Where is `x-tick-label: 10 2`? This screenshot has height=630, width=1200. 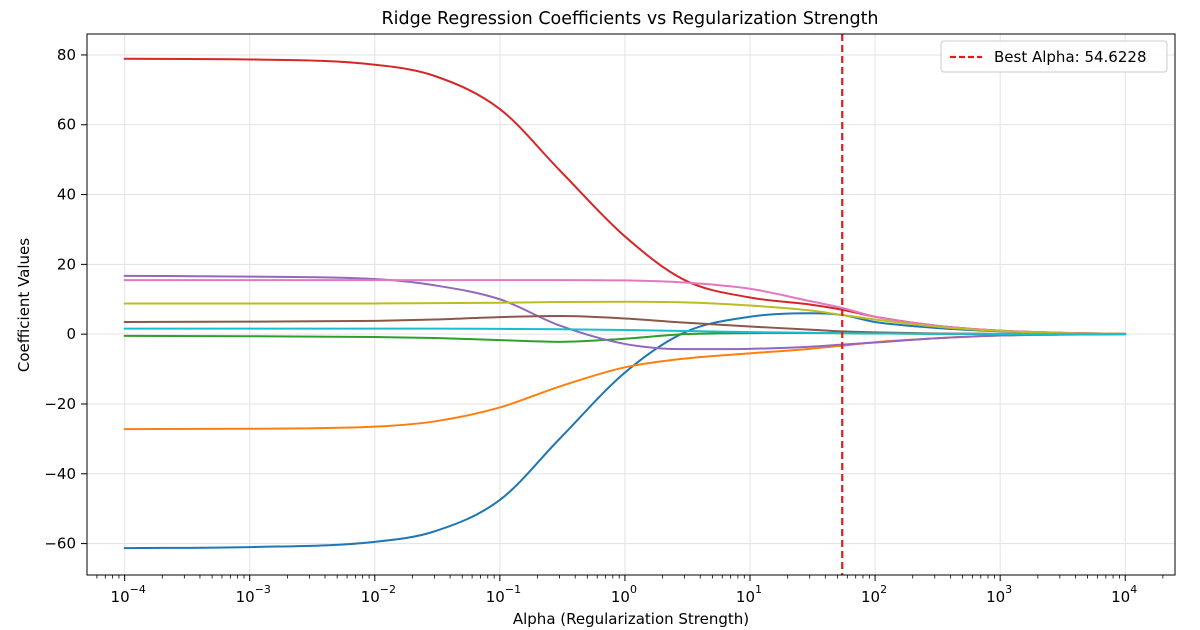 x-tick-label: 10 2 is located at coordinates (874, 594).